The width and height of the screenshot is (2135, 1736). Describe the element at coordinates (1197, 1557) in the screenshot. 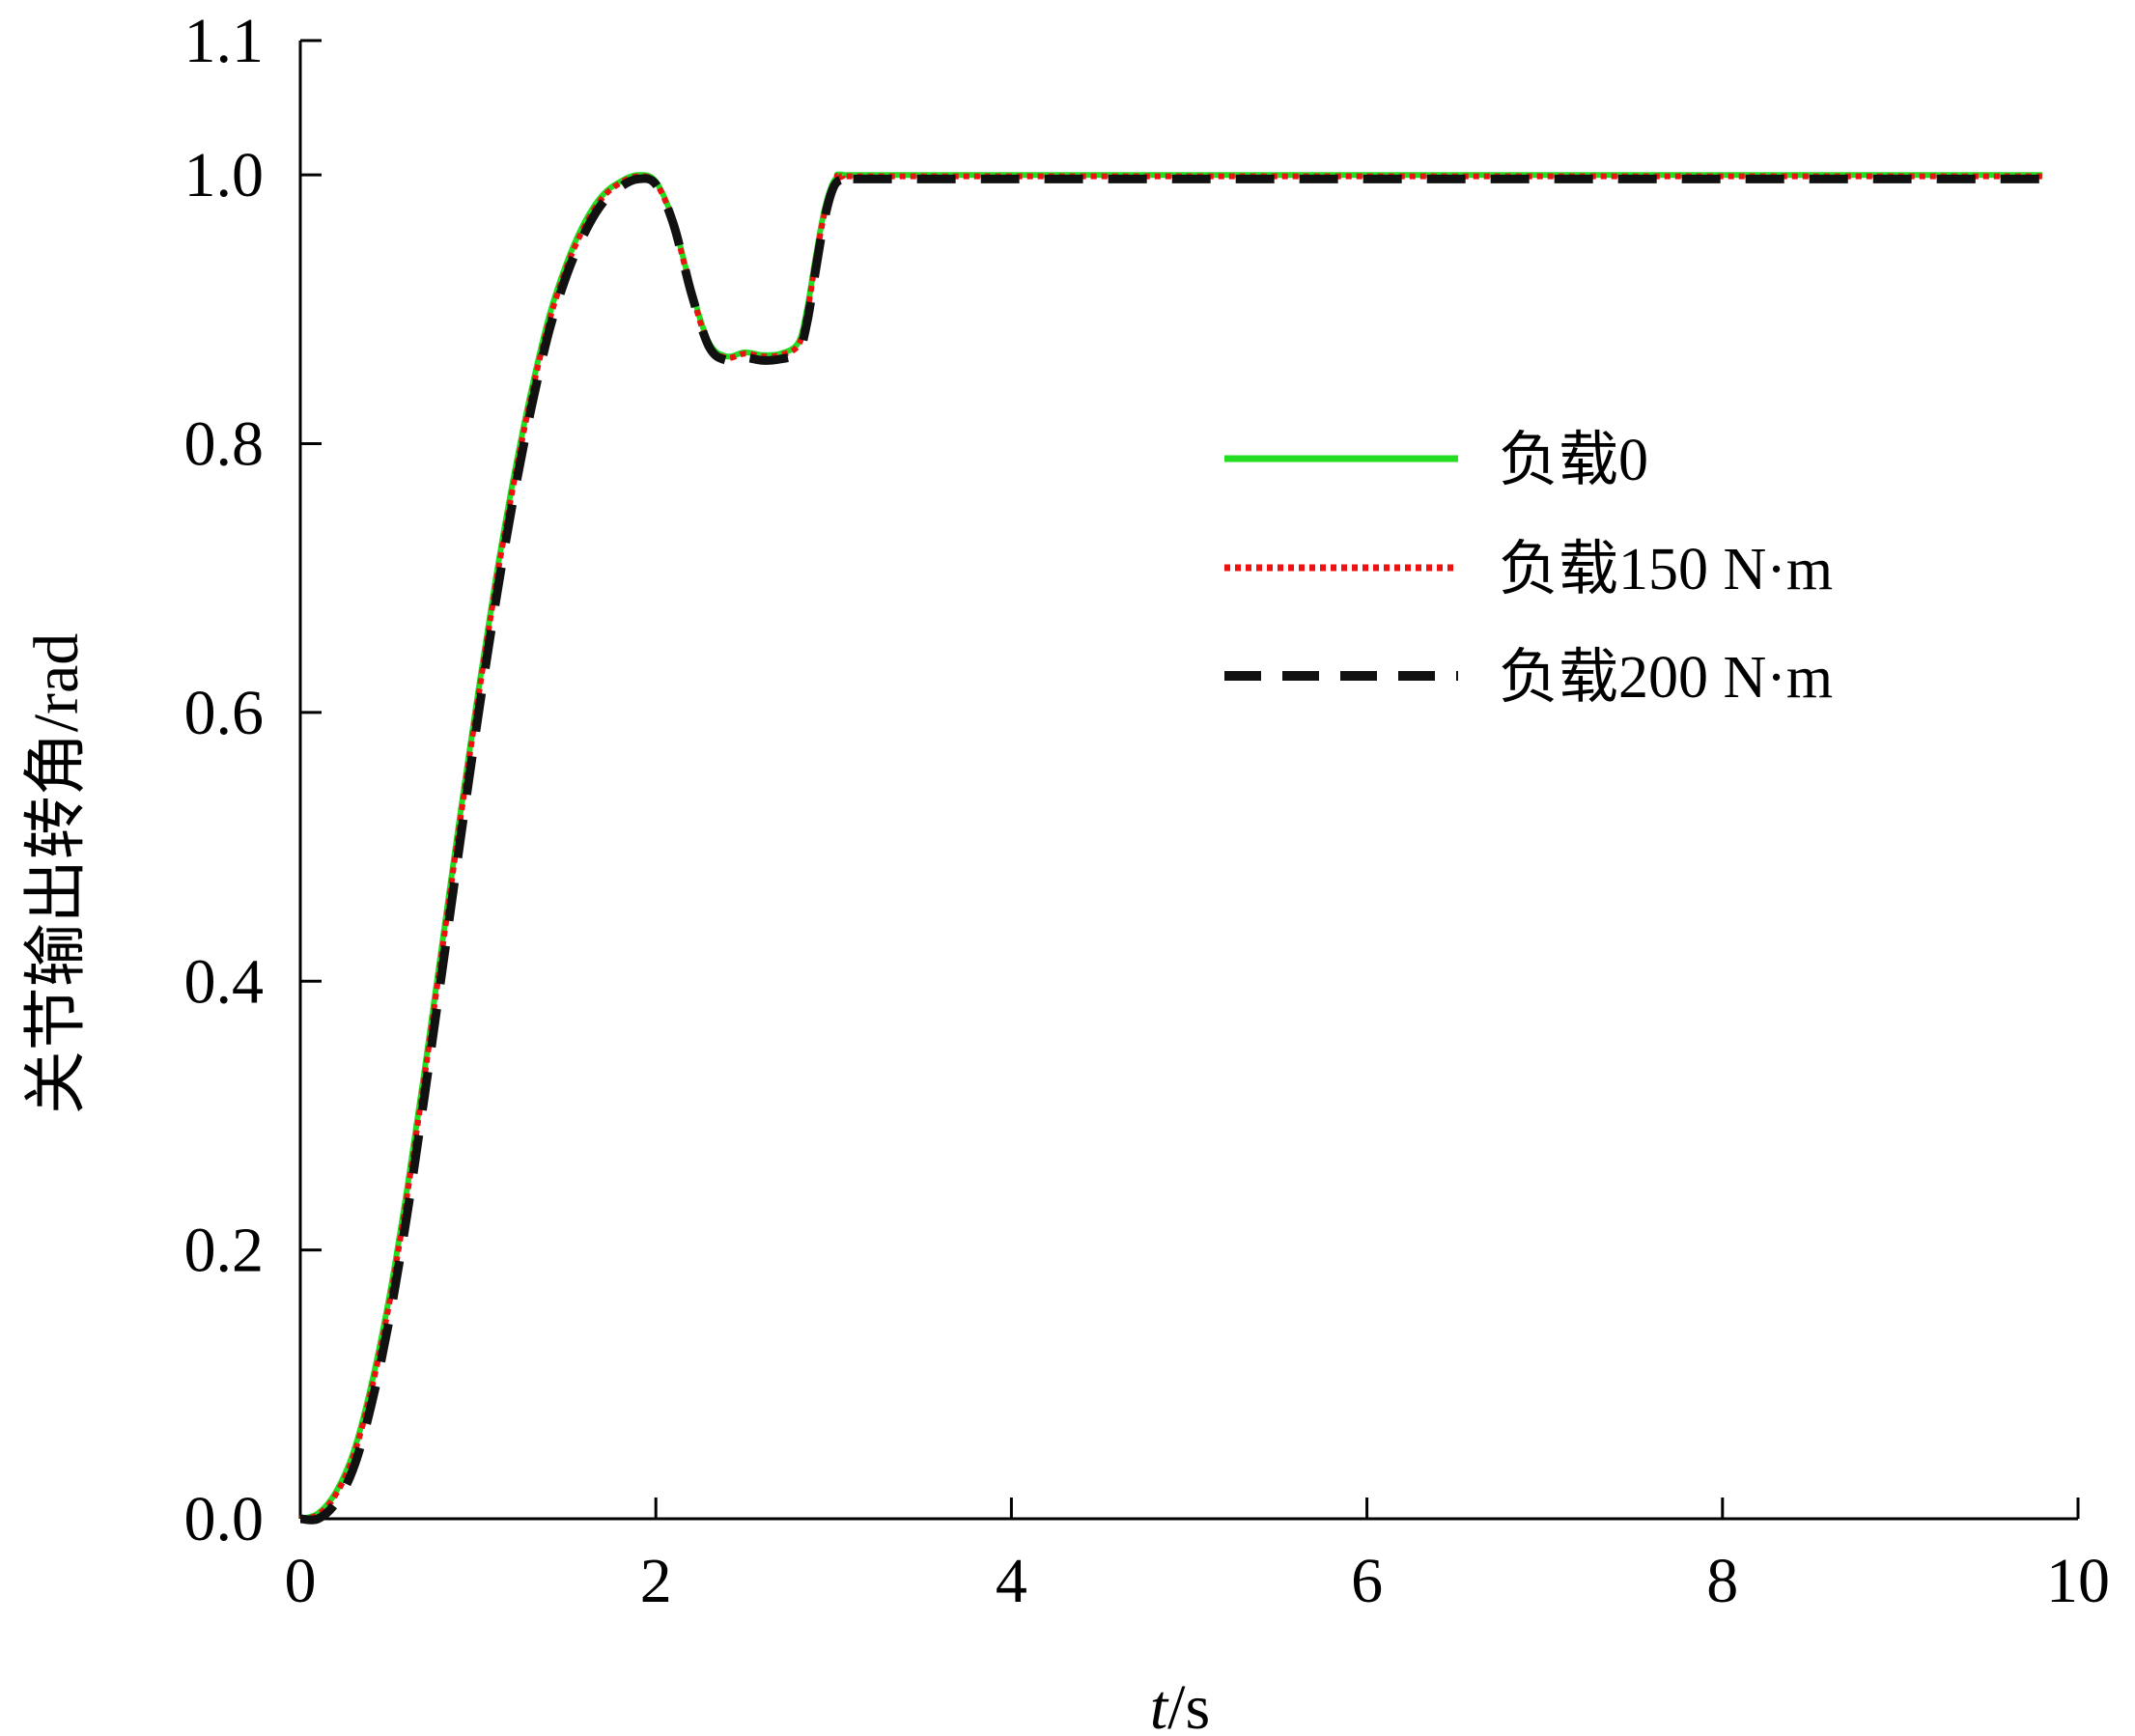

I see `x-ticks: 0 2 4 6 8 10` at that location.